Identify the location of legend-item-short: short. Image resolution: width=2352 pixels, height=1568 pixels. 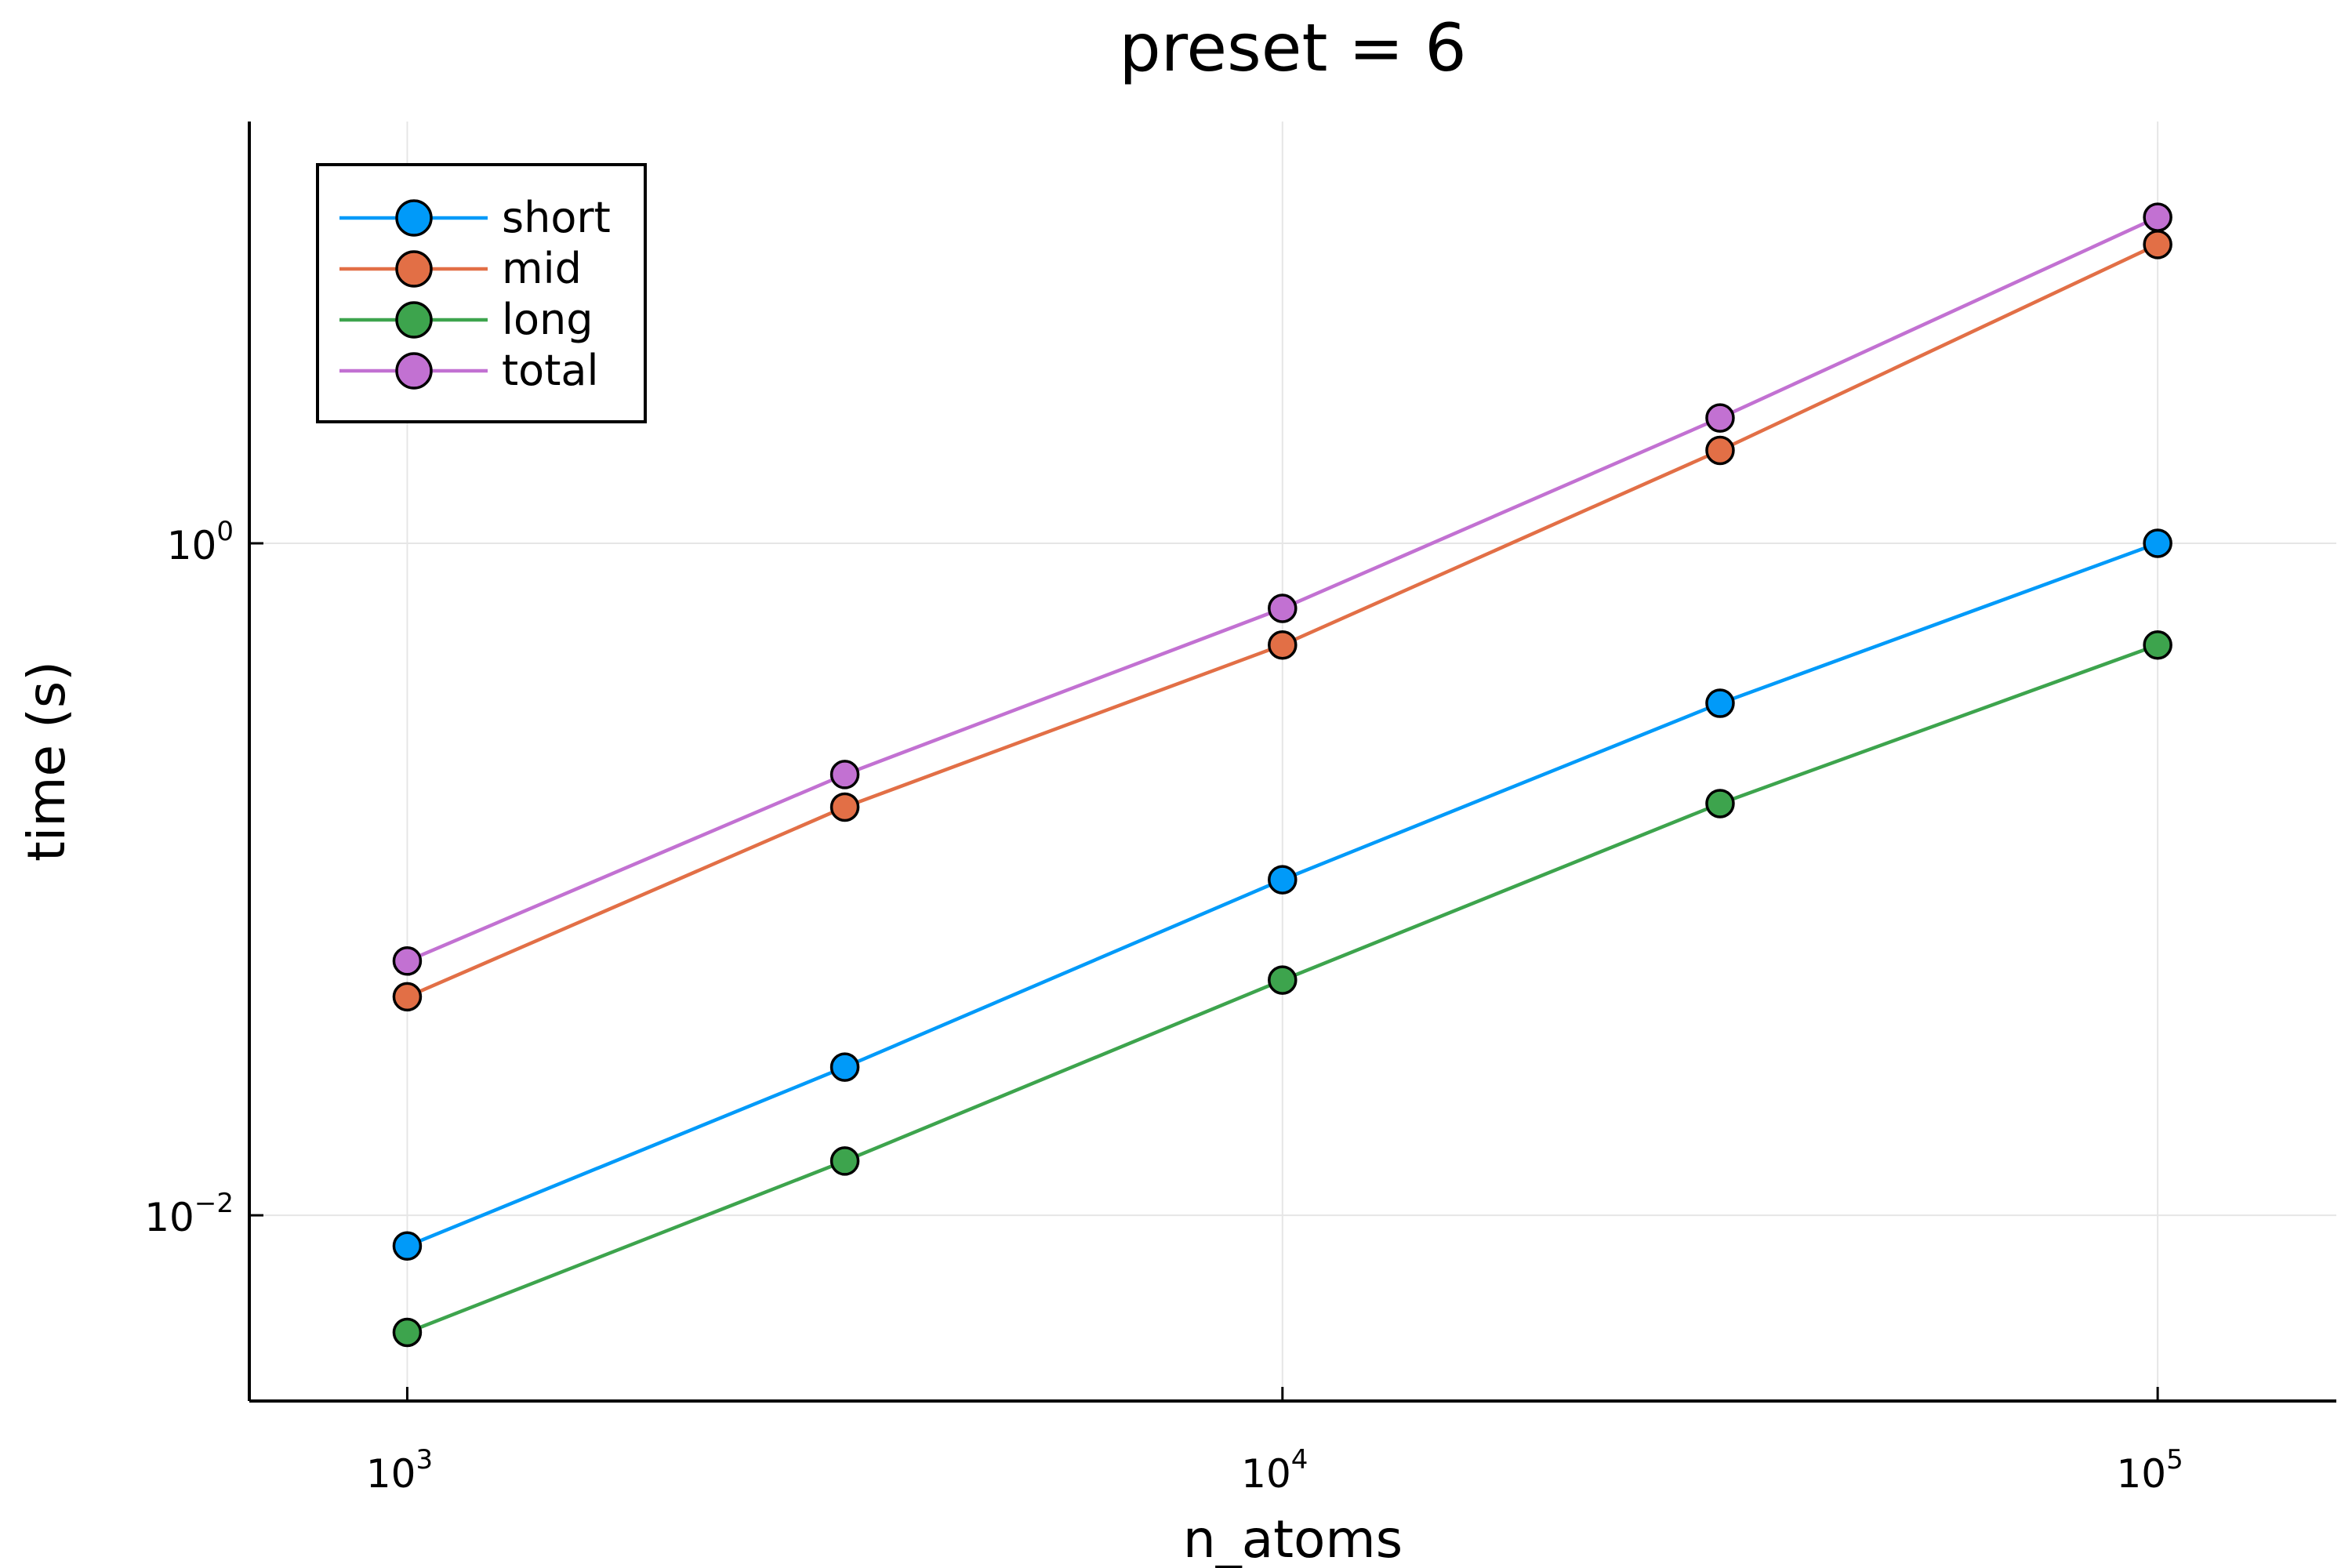
(475, 218).